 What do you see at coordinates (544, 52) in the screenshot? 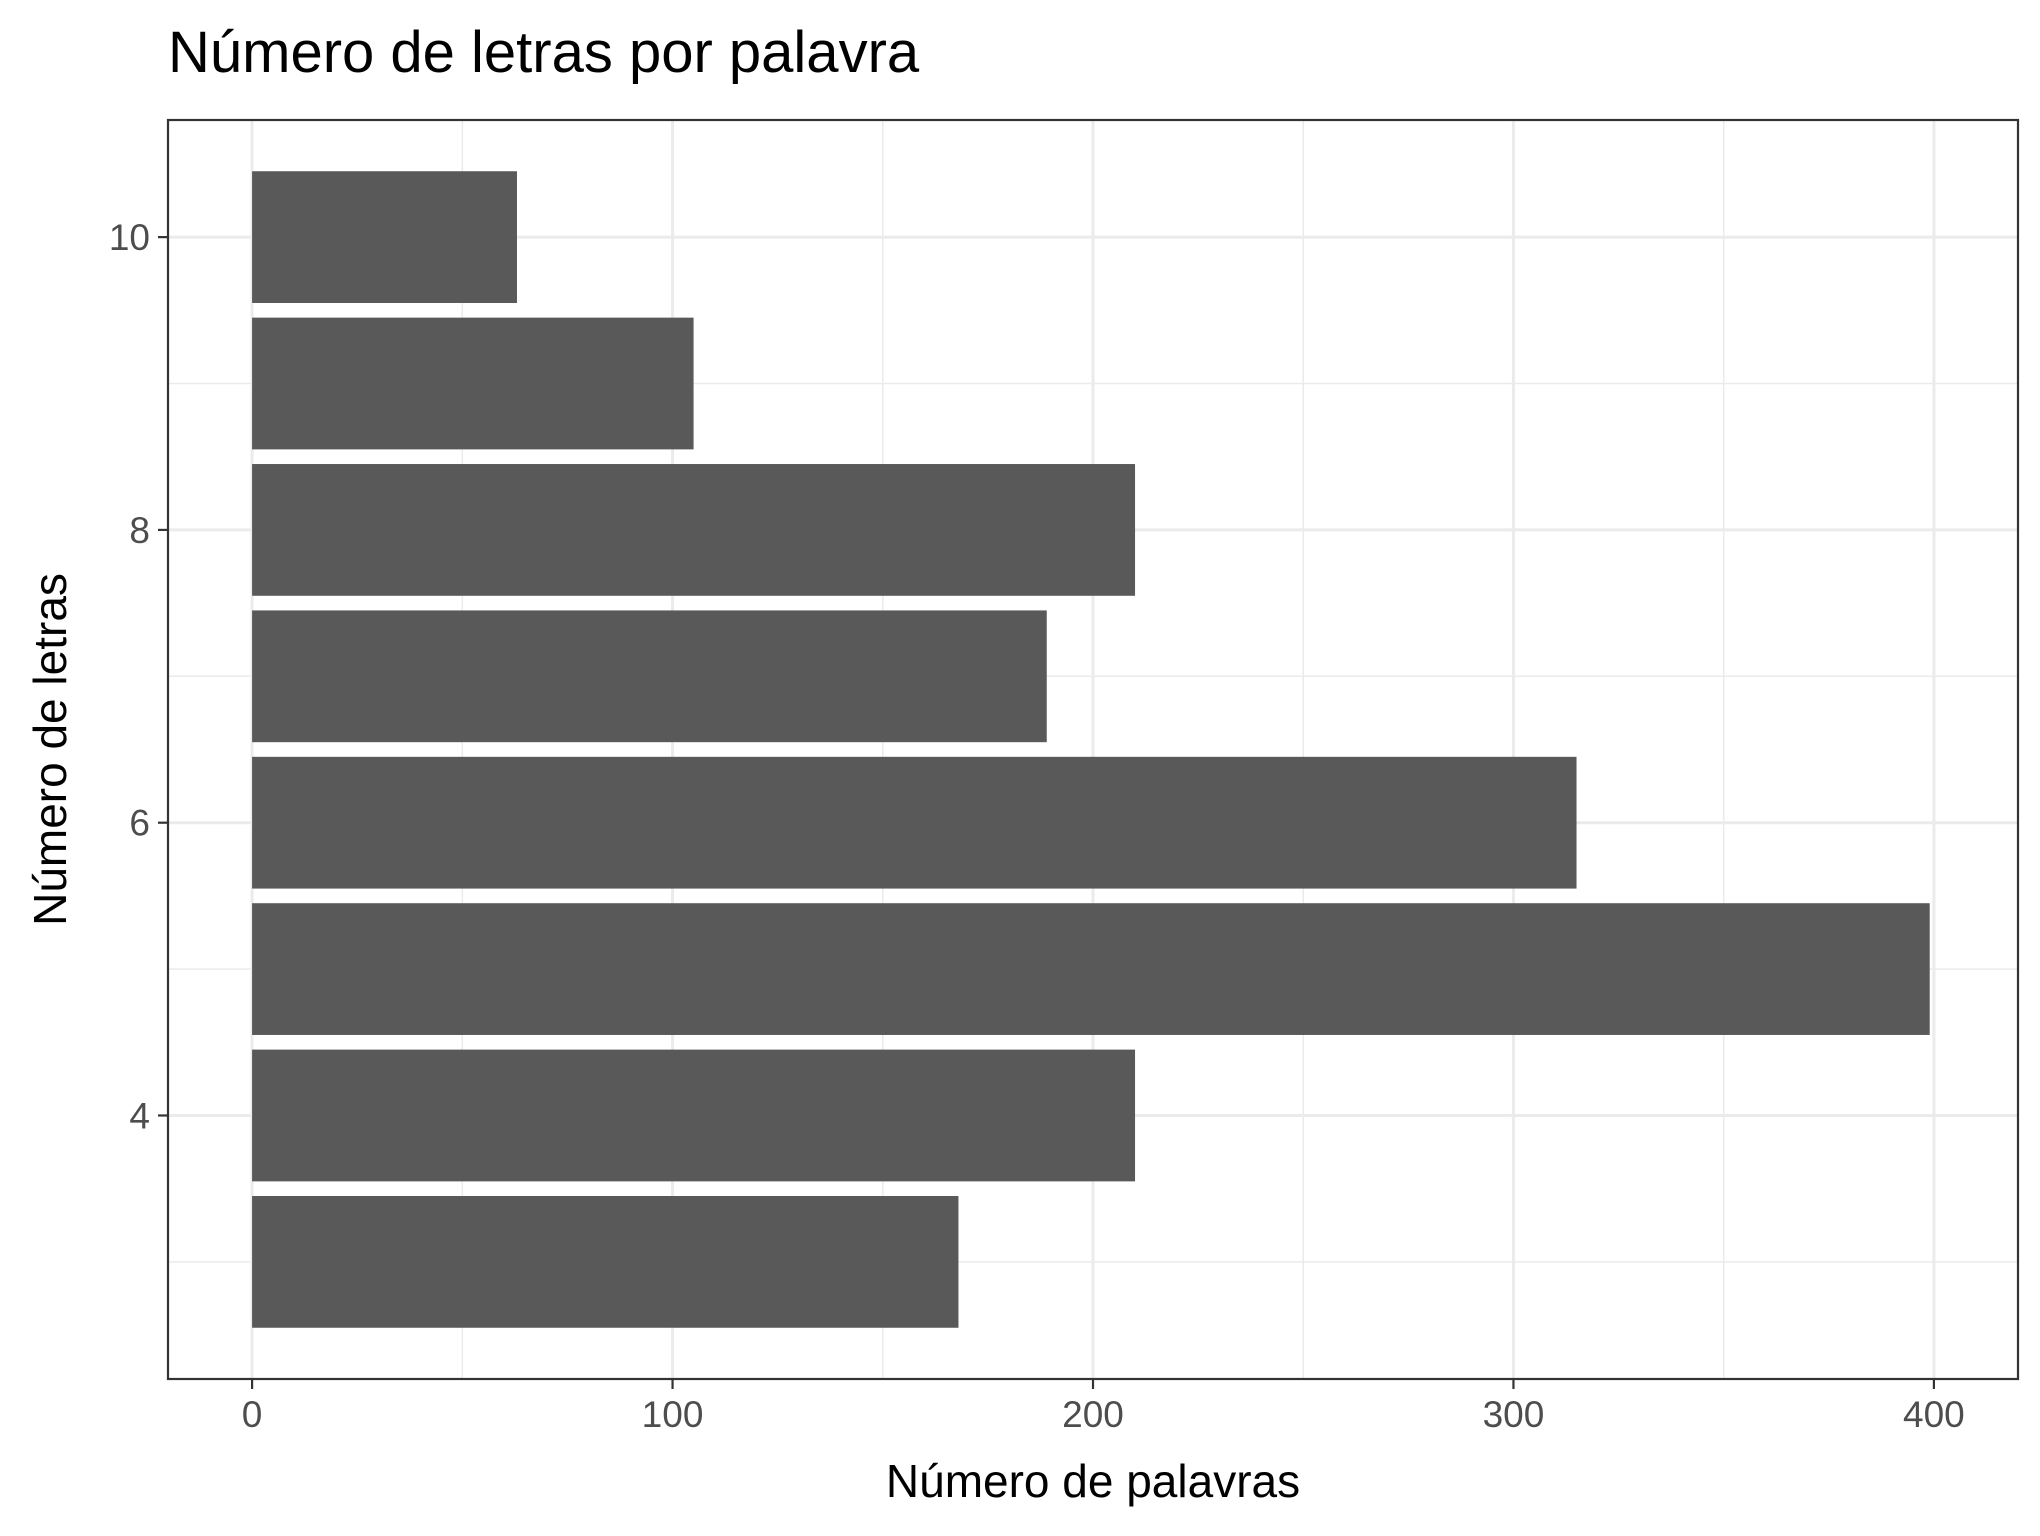
I see `chart-title: Número de letras por palavra` at bounding box center [544, 52].